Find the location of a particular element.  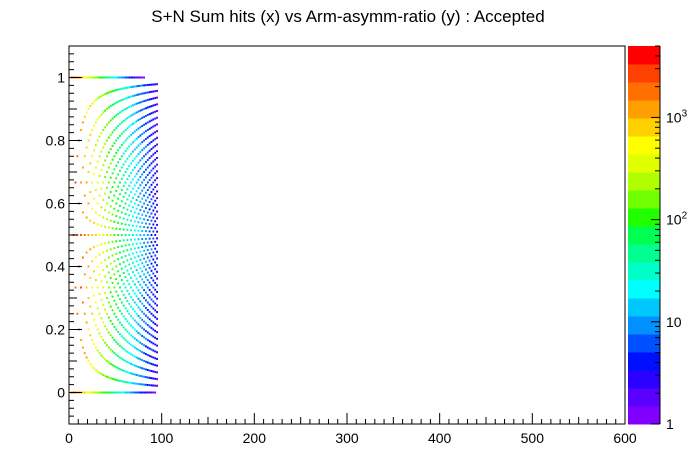

z-tick-label: 102 is located at coordinates (677, 219).